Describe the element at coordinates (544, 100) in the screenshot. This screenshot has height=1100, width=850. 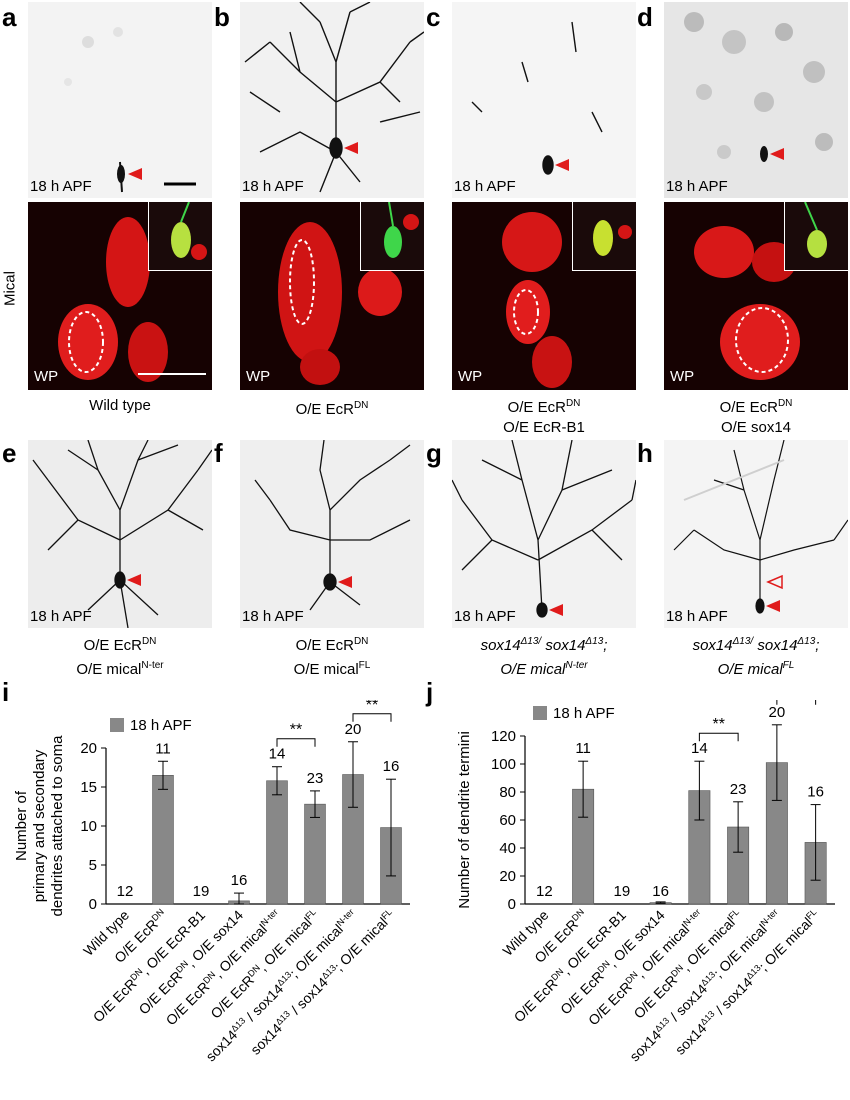
I see `micrograph-c-18h: 18 h APF` at that location.